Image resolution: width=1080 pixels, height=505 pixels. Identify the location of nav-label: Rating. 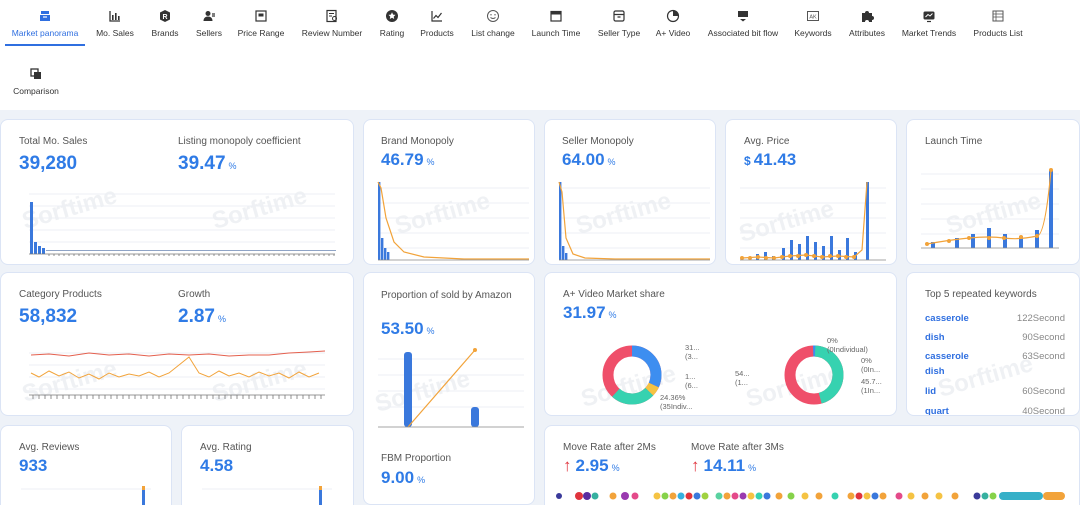
(392, 33).